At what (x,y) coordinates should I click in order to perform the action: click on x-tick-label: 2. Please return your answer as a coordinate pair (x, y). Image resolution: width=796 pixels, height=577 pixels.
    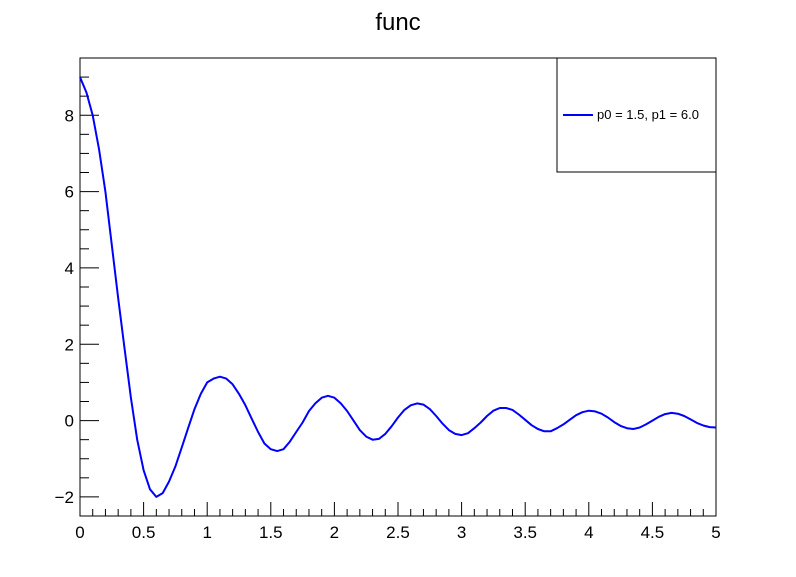
    Looking at the image, I should click on (334, 532).